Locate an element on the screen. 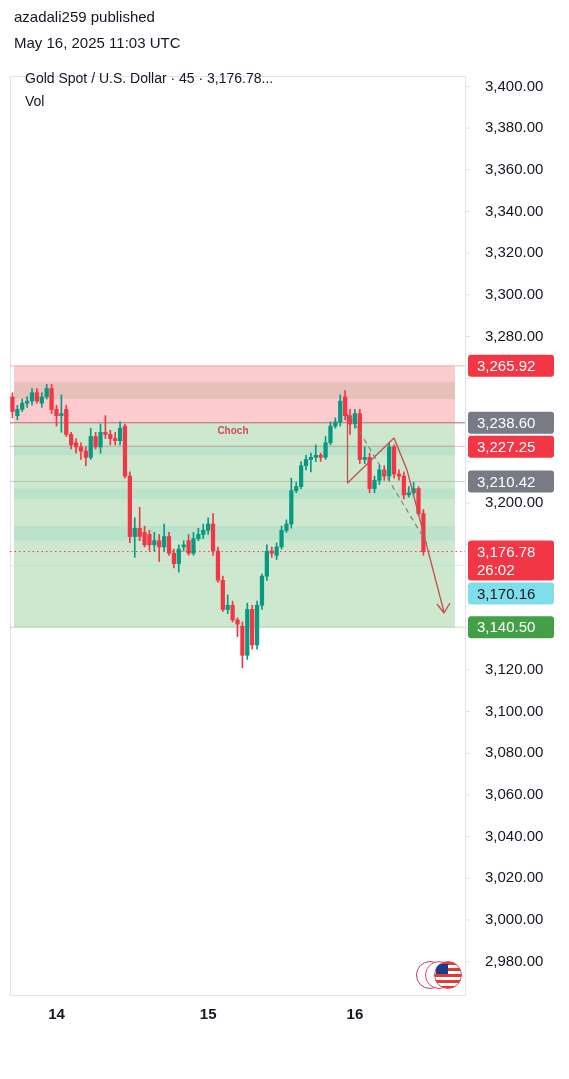  y-tick-label: 3,080.00 is located at coordinates (514, 752).